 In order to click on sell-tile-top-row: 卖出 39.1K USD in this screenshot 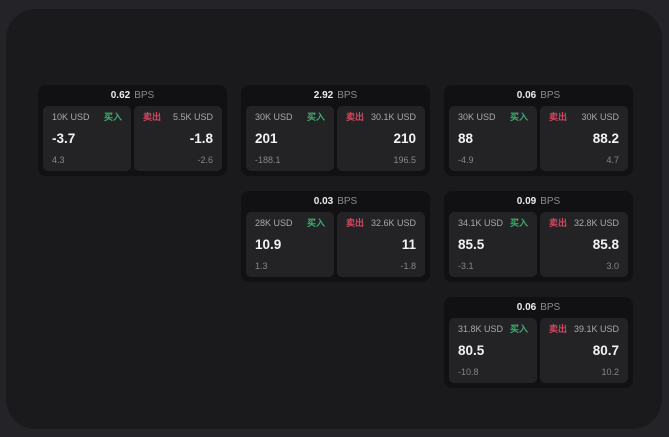, I will do `click(584, 329)`.